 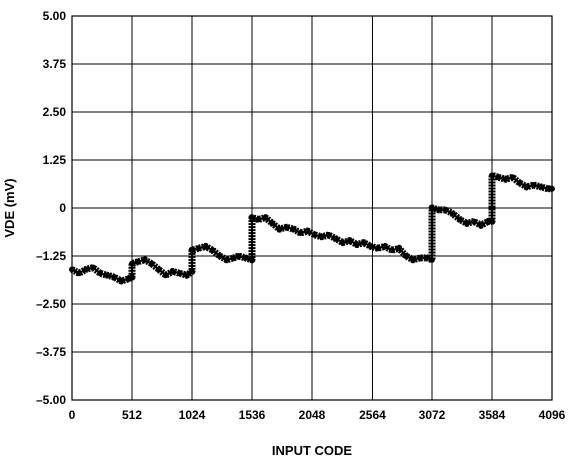 What do you see at coordinates (55, 16) in the screenshot?
I see `y-tick-label: 5.00` at bounding box center [55, 16].